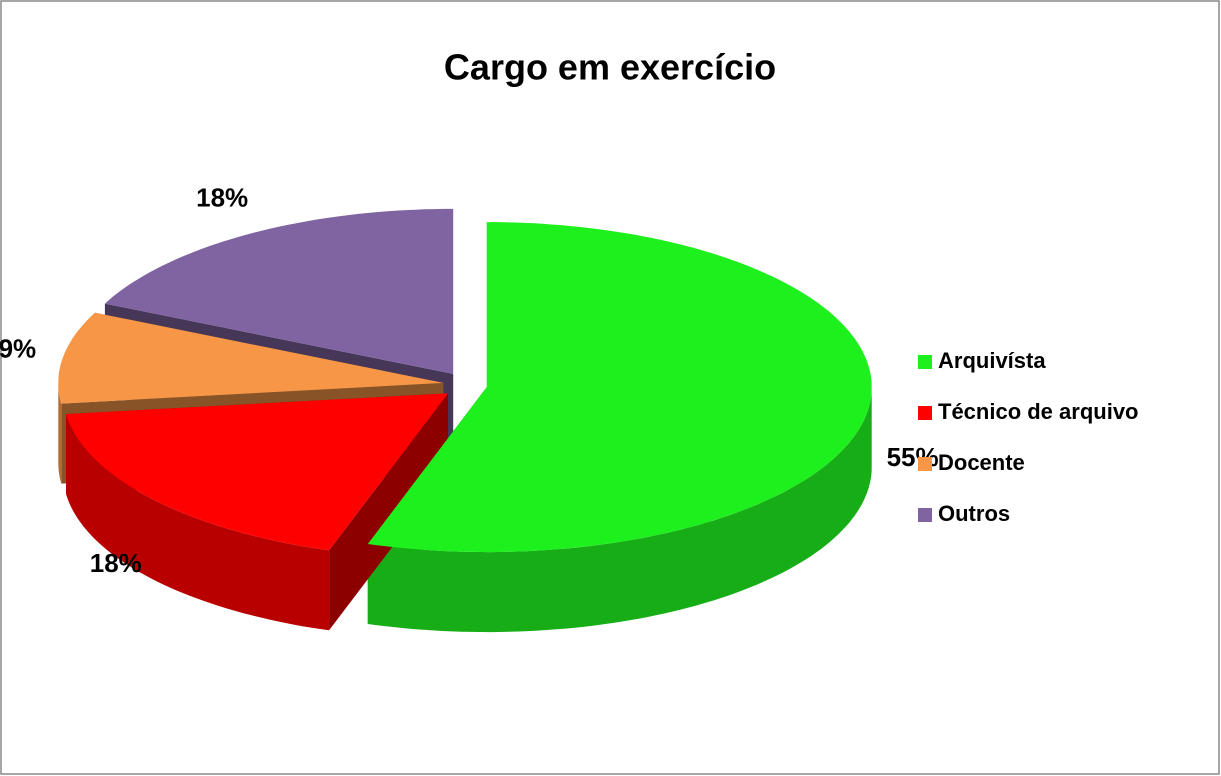  What do you see at coordinates (18, 349) in the screenshot?
I see `data-label: 9%` at bounding box center [18, 349].